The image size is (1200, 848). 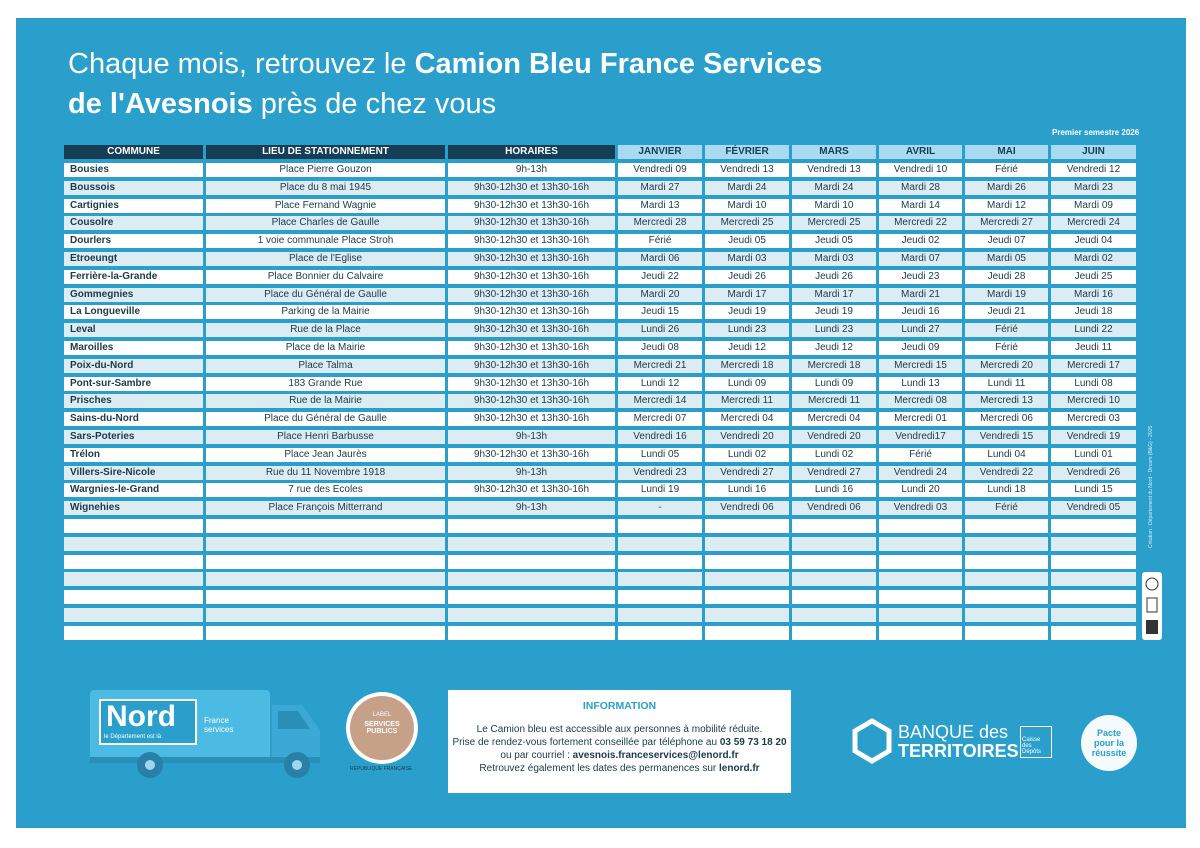 I want to click on column-header: COMMUNE, so click(x=133, y=152).